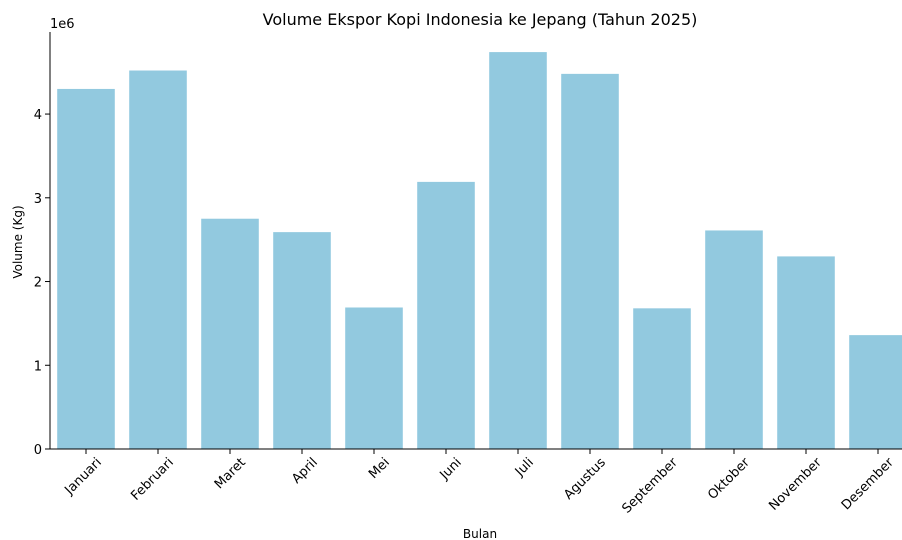 This screenshot has width=902, height=540. What do you see at coordinates (152, 479) in the screenshot?
I see `x-tick-label: Februari` at bounding box center [152, 479].